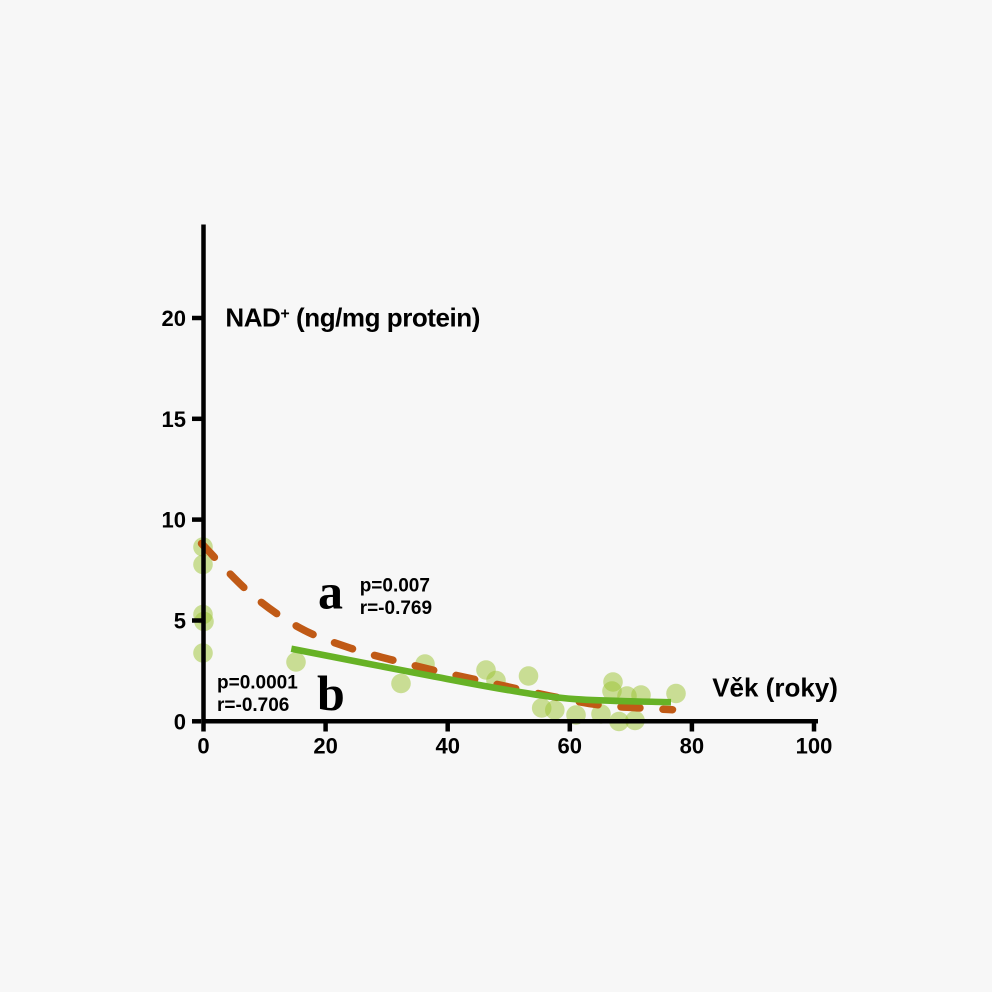 The height and width of the screenshot is (992, 992). What do you see at coordinates (352, 317) in the screenshot?
I see `svg-text: NAD+ (ng/mg protein)` at bounding box center [352, 317].